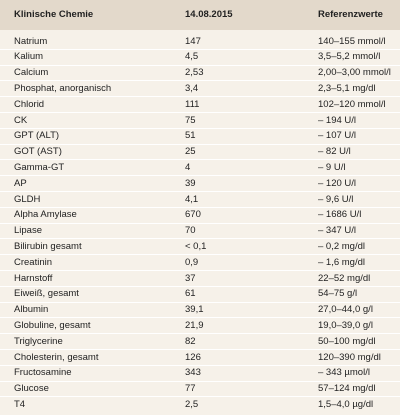 The width and height of the screenshot is (400, 415). I want to click on parameter: Alpha Amylase, so click(45, 215).